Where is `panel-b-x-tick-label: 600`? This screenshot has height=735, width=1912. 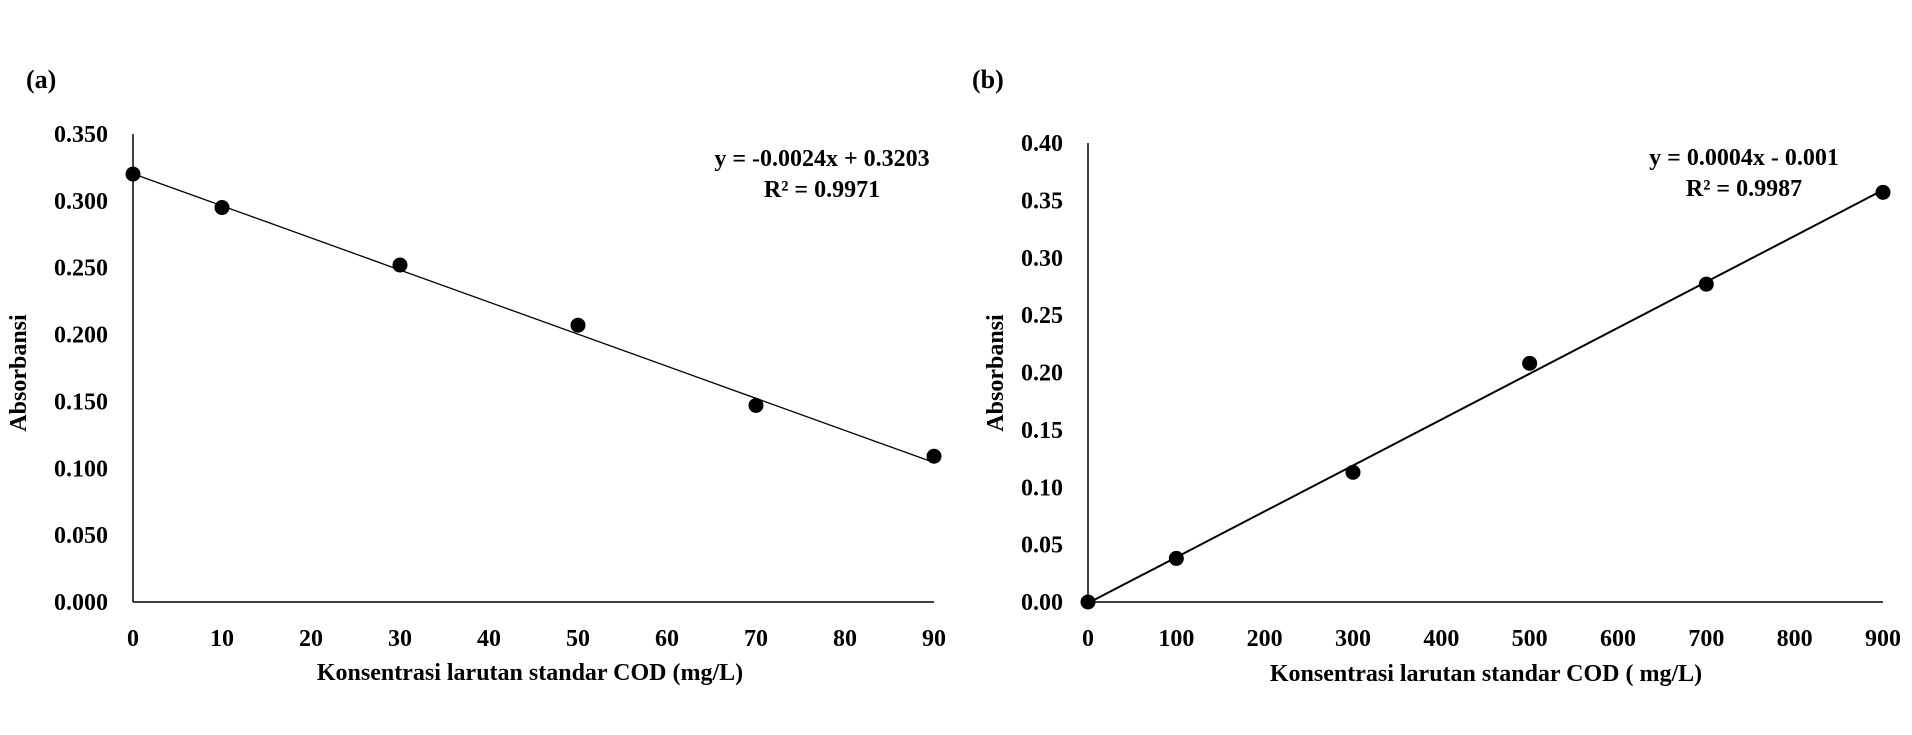
panel-b-x-tick-label: 600 is located at coordinates (1618, 639).